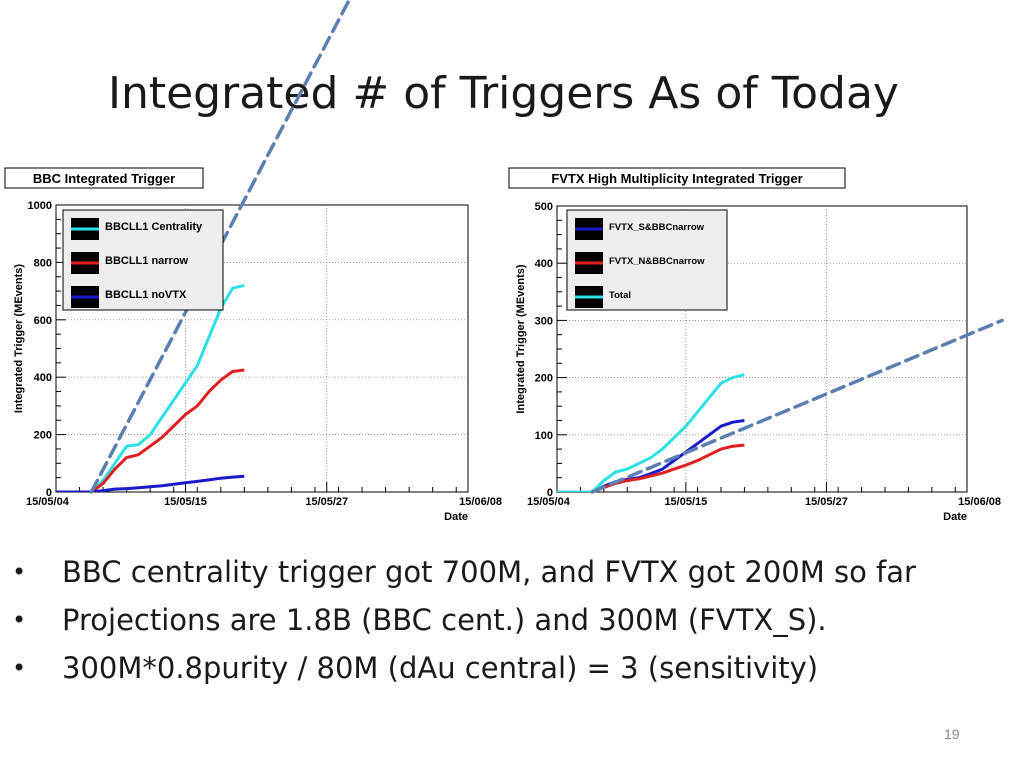  What do you see at coordinates (146, 295) in the screenshot?
I see `legend-label: BBCLL1 noVTX` at bounding box center [146, 295].